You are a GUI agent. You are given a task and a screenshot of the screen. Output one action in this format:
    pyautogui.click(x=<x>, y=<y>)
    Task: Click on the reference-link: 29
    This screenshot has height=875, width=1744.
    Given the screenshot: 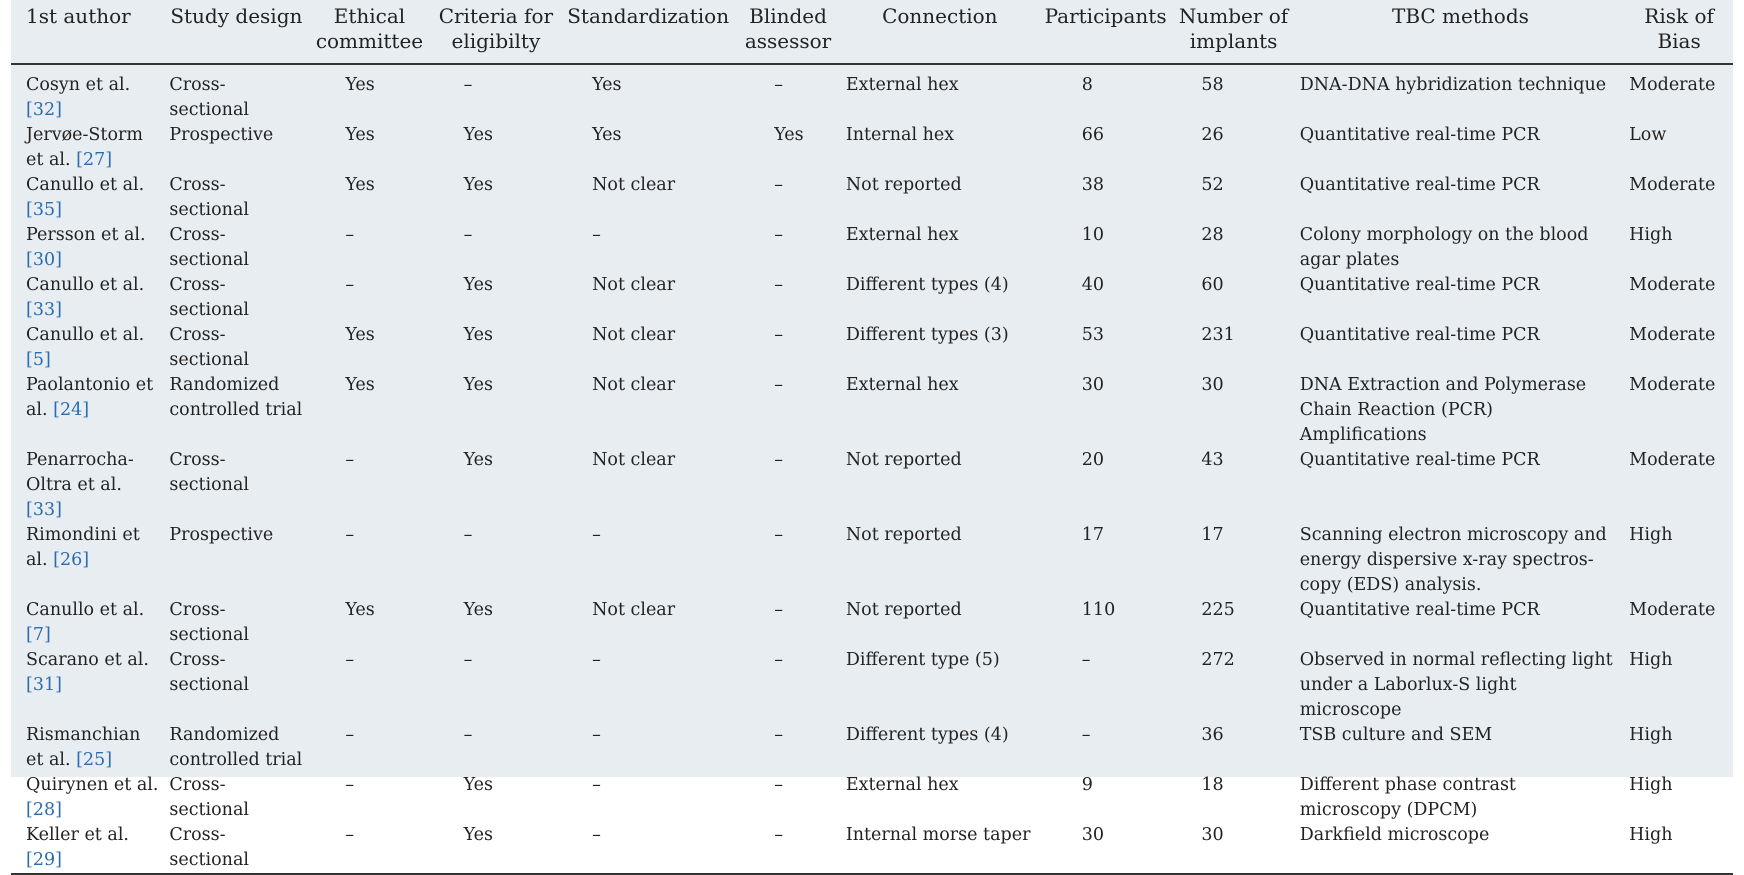 What is the action you would take?
    pyautogui.click(x=44, y=860)
    